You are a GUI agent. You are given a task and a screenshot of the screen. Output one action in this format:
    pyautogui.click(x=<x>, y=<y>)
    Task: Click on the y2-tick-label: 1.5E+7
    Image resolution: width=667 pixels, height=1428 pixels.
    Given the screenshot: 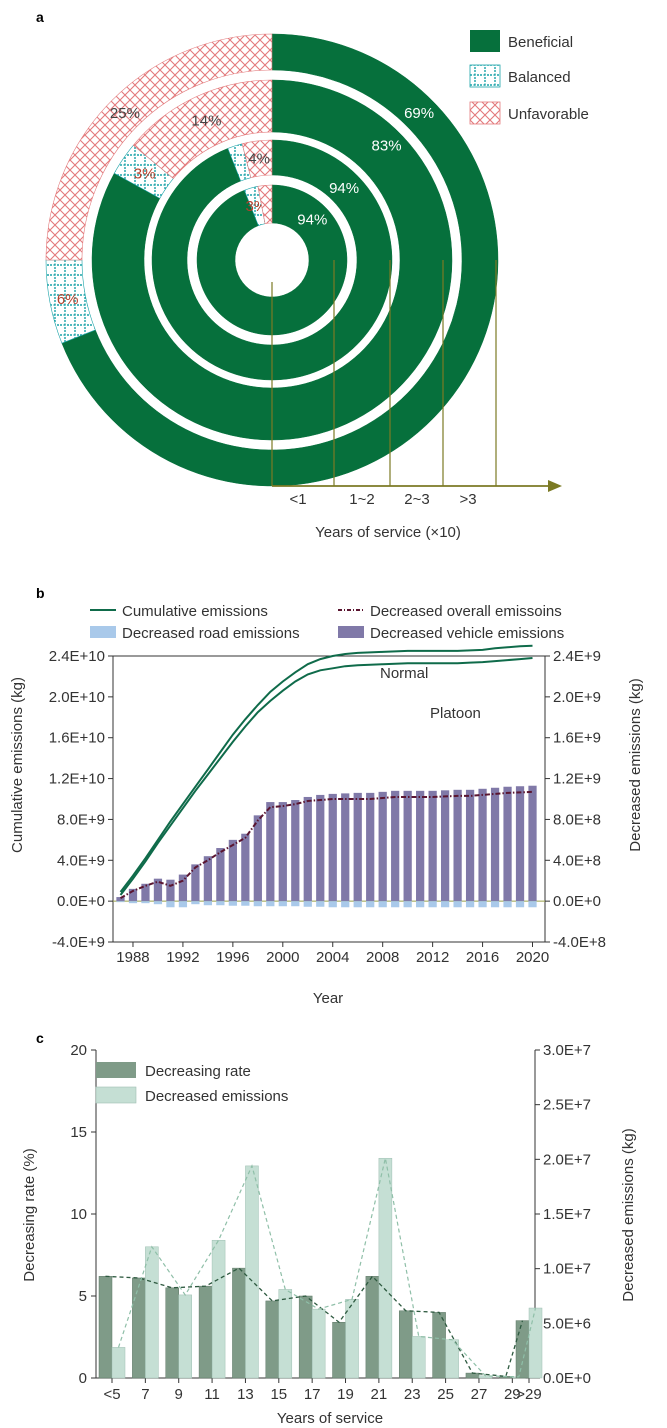 What is the action you would take?
    pyautogui.click(x=567, y=1214)
    